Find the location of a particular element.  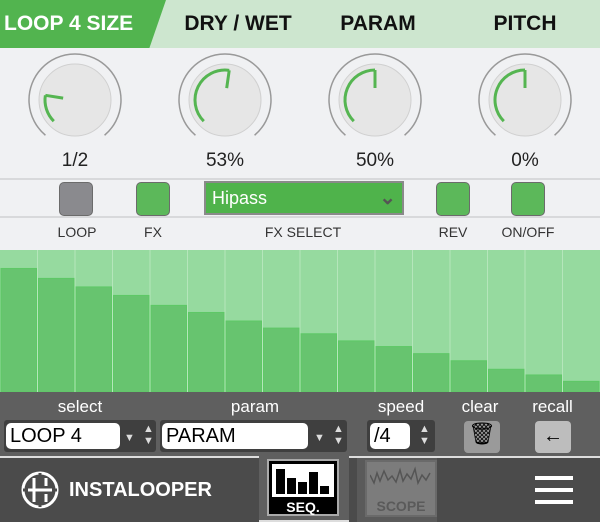

onoff-label: ON/OFF is located at coordinates (528, 232).